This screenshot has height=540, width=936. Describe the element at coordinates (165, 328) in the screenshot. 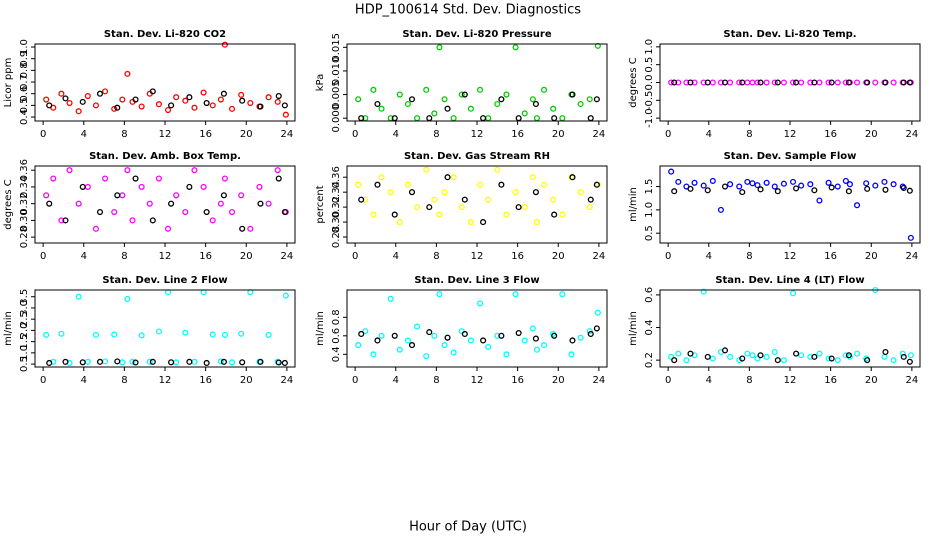

I see `plot-frame` at that location.